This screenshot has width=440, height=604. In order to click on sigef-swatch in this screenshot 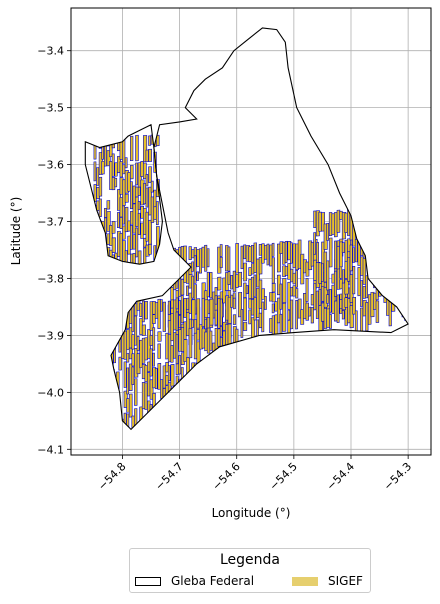, I will do `click(305, 581)`.